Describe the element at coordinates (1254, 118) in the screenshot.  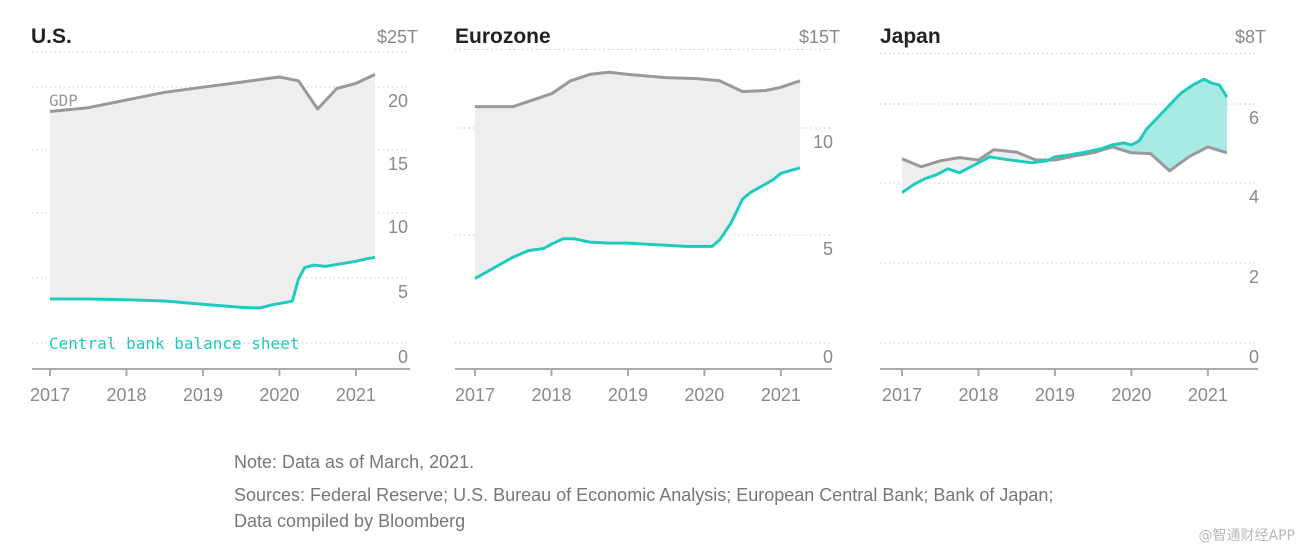
I see `y-tick-label: 6` at that location.